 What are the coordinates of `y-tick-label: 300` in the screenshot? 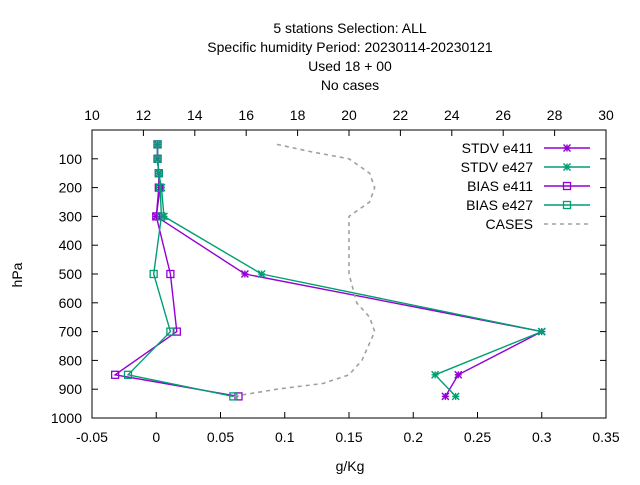 It's located at (71, 216).